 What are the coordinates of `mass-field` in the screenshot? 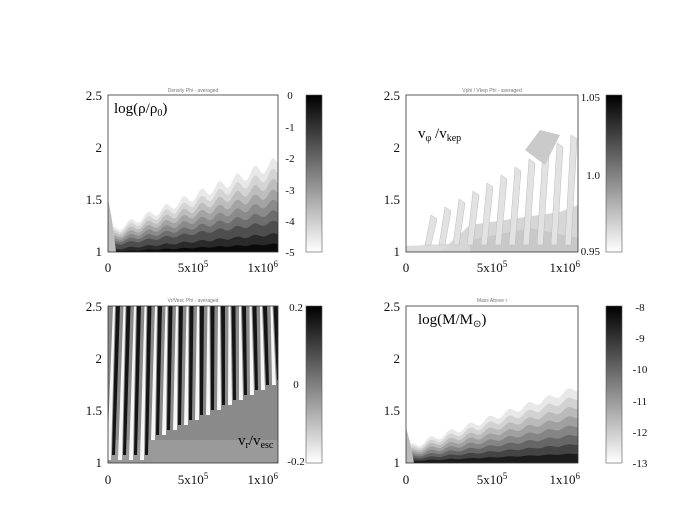 It's located at (492, 384).